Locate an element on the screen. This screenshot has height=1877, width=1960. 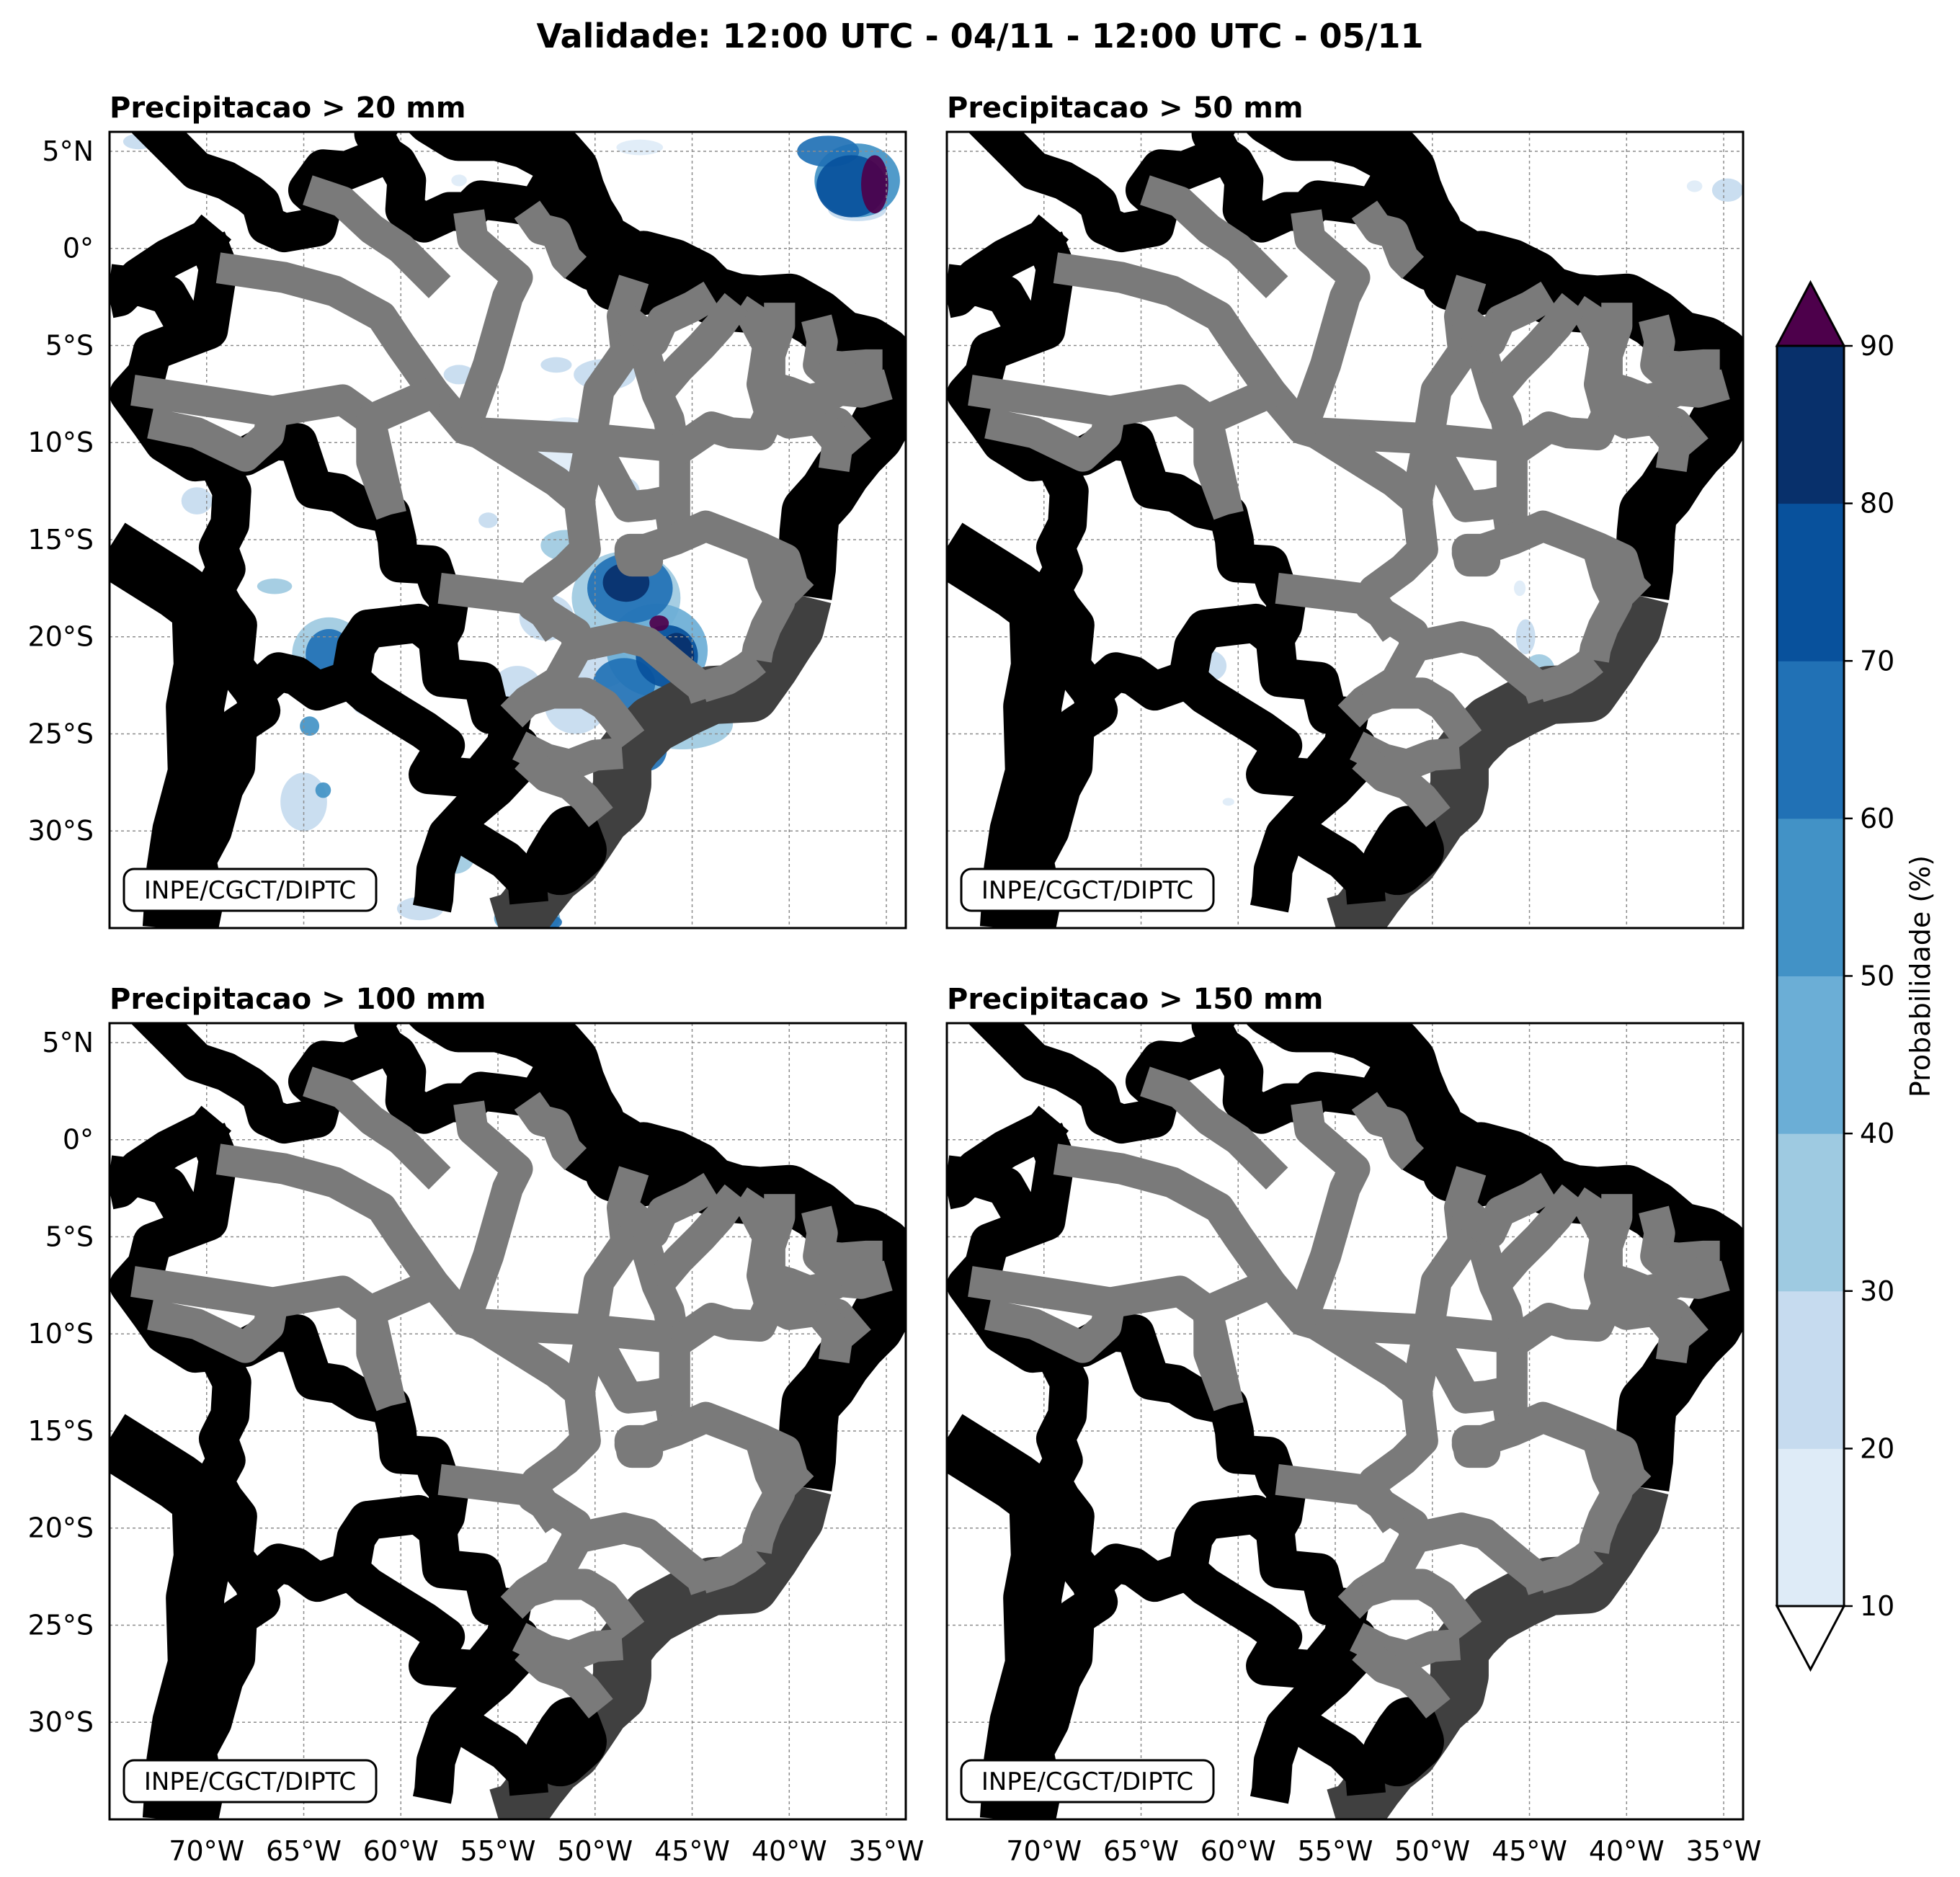
colorbar-tick-label: 50 is located at coordinates (1877, 976).